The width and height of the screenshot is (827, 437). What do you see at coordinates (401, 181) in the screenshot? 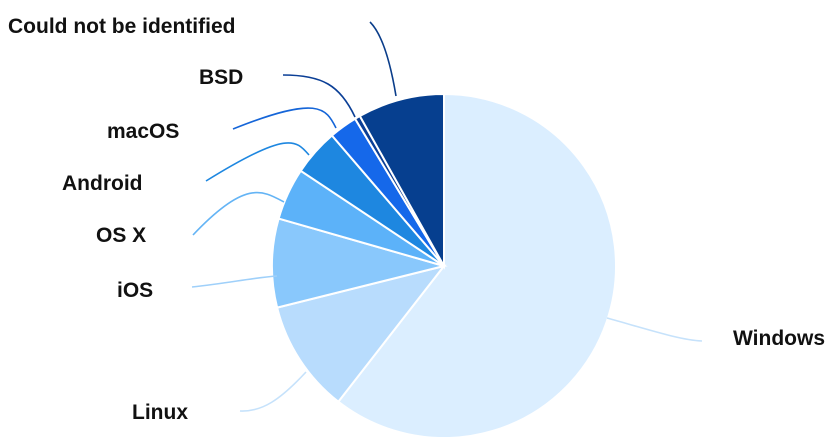
I see `pie-slice-could-not-be-identified` at bounding box center [401, 181].